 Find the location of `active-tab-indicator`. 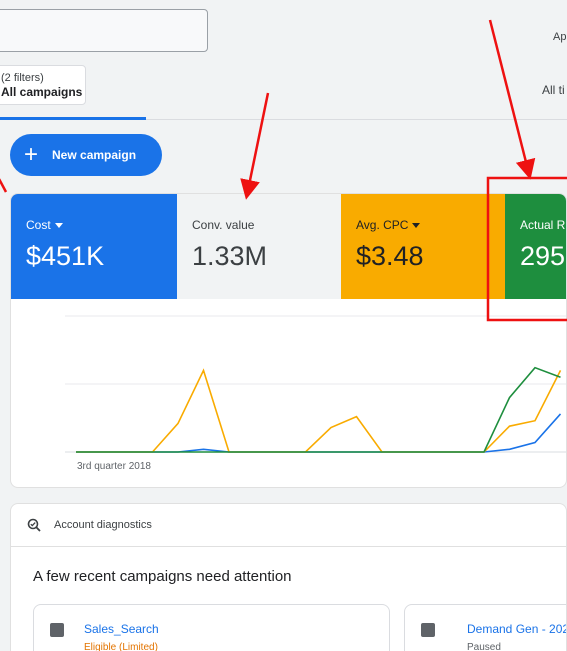

active-tab-indicator is located at coordinates (73, 118).